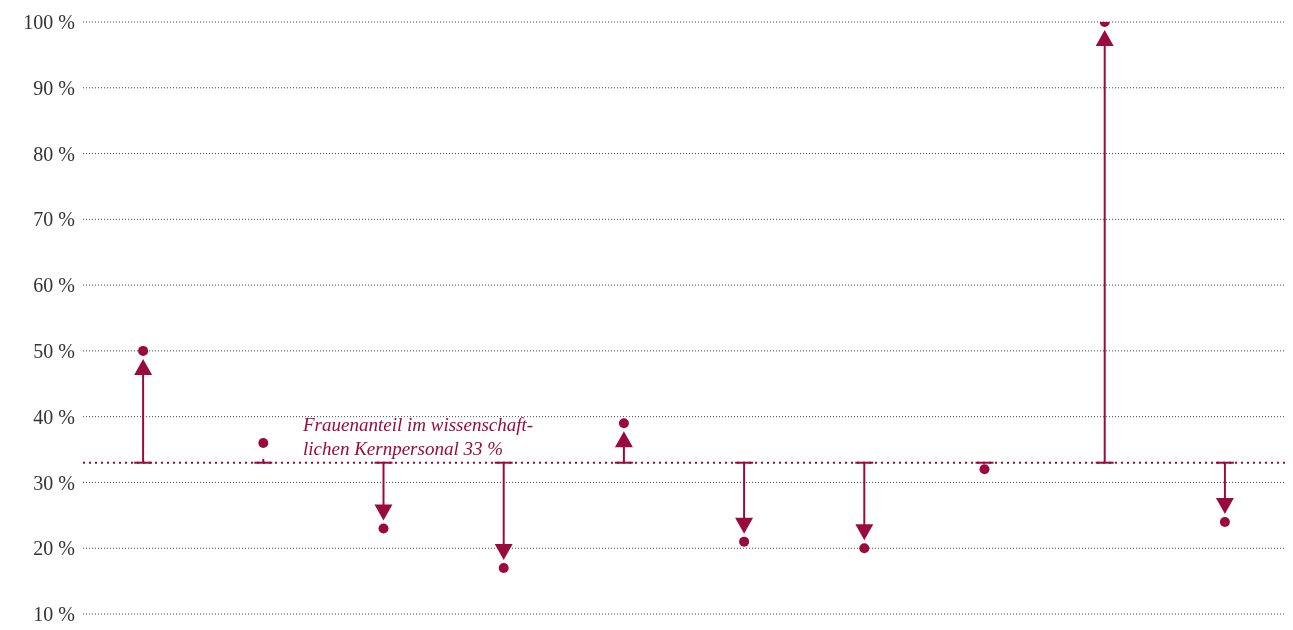  What do you see at coordinates (54, 614) in the screenshot?
I see `y-tick-label: 10 %` at bounding box center [54, 614].